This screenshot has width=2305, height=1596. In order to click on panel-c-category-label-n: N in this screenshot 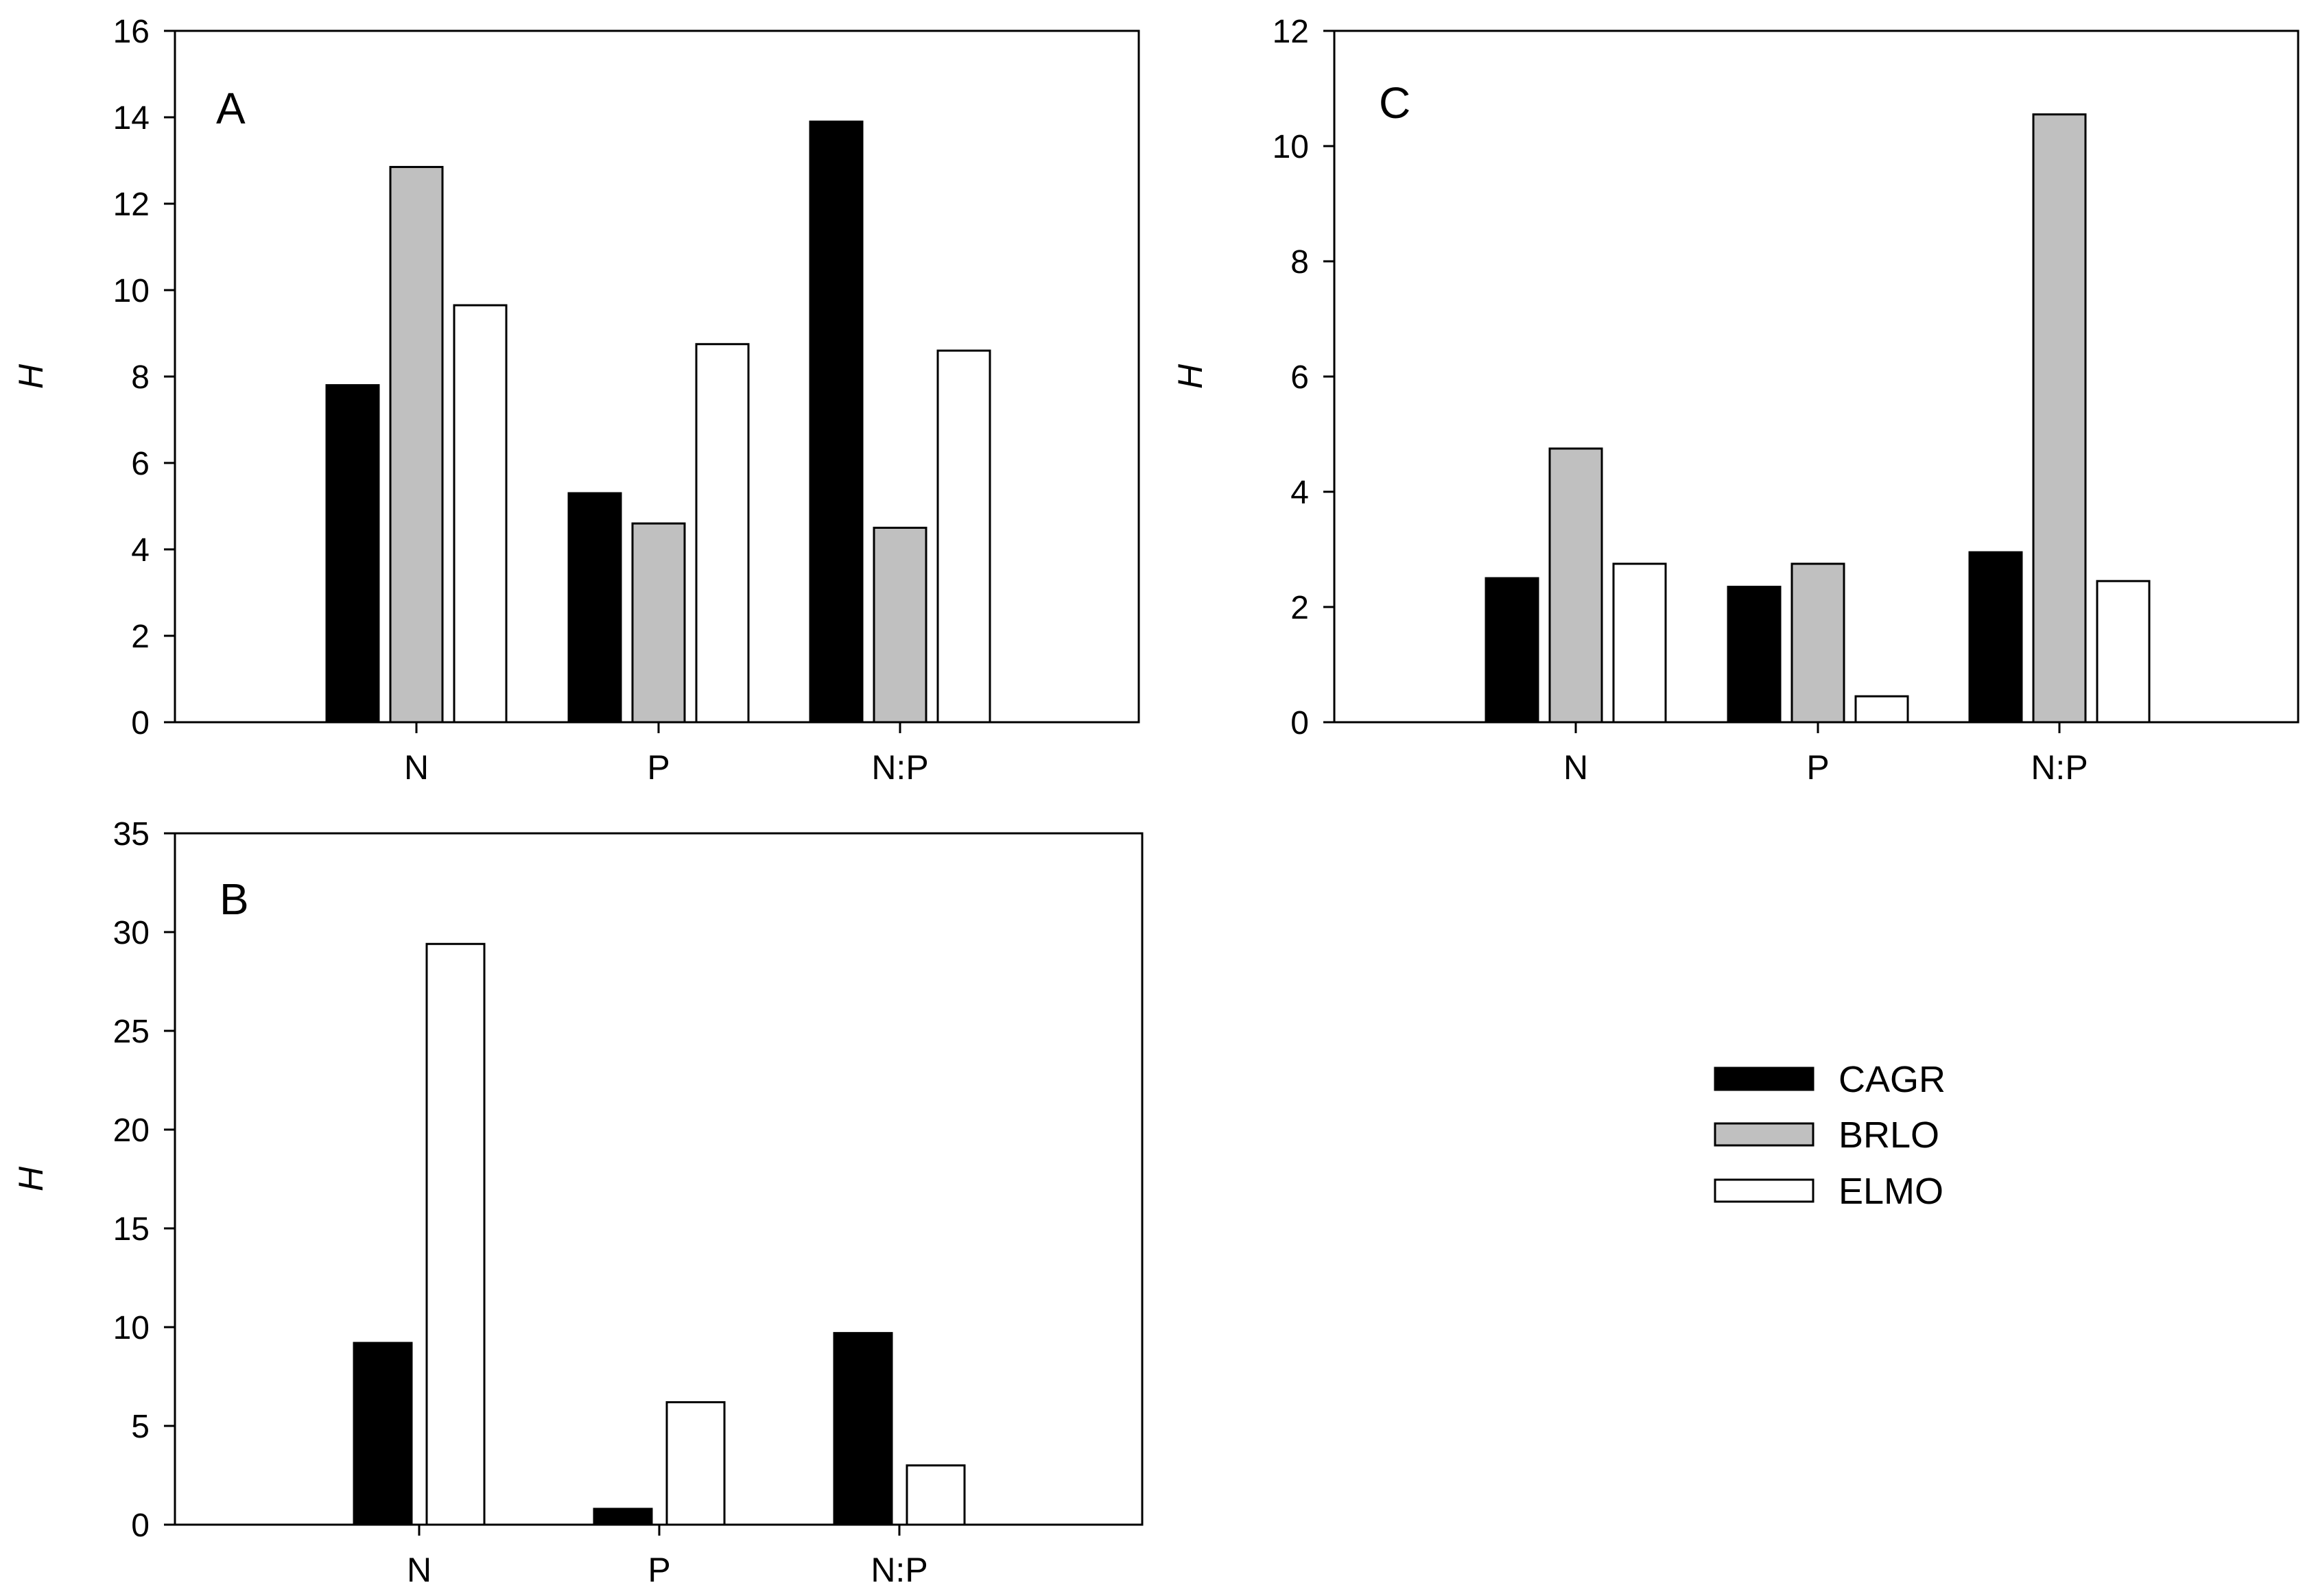, I will do `click(1576, 767)`.